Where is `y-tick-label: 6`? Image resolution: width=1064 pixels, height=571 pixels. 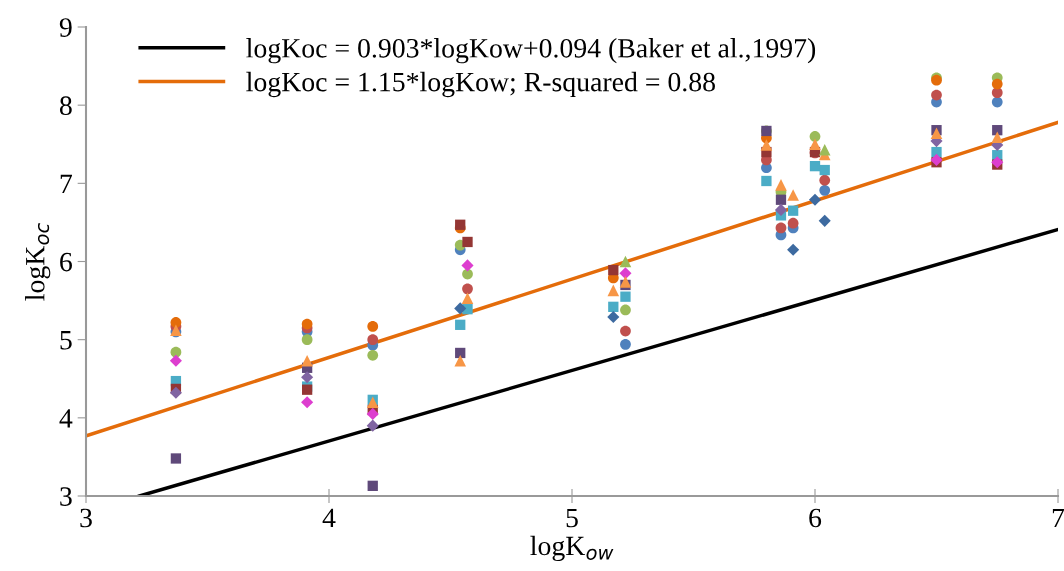 y-tick-label: 6 is located at coordinates (66, 262).